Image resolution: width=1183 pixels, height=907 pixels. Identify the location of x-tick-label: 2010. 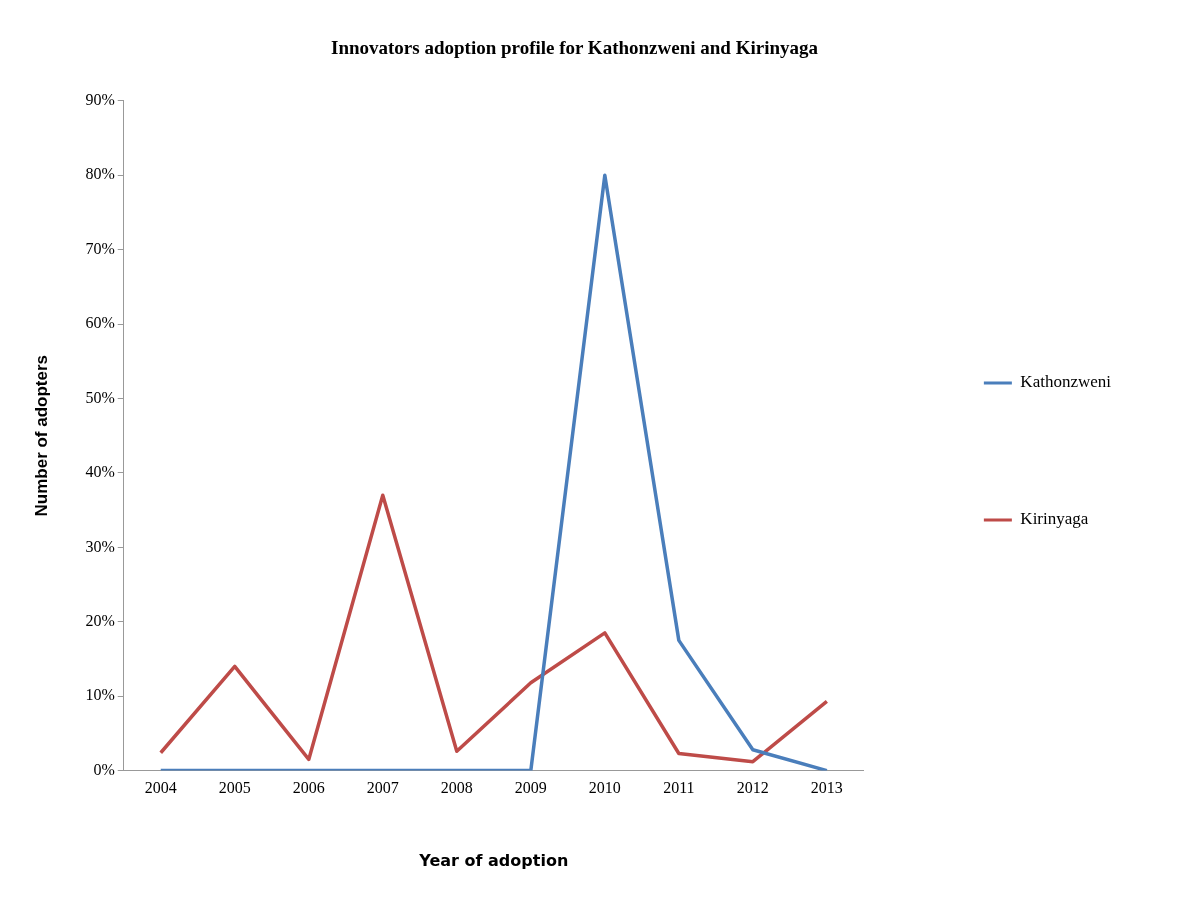
(604, 788).